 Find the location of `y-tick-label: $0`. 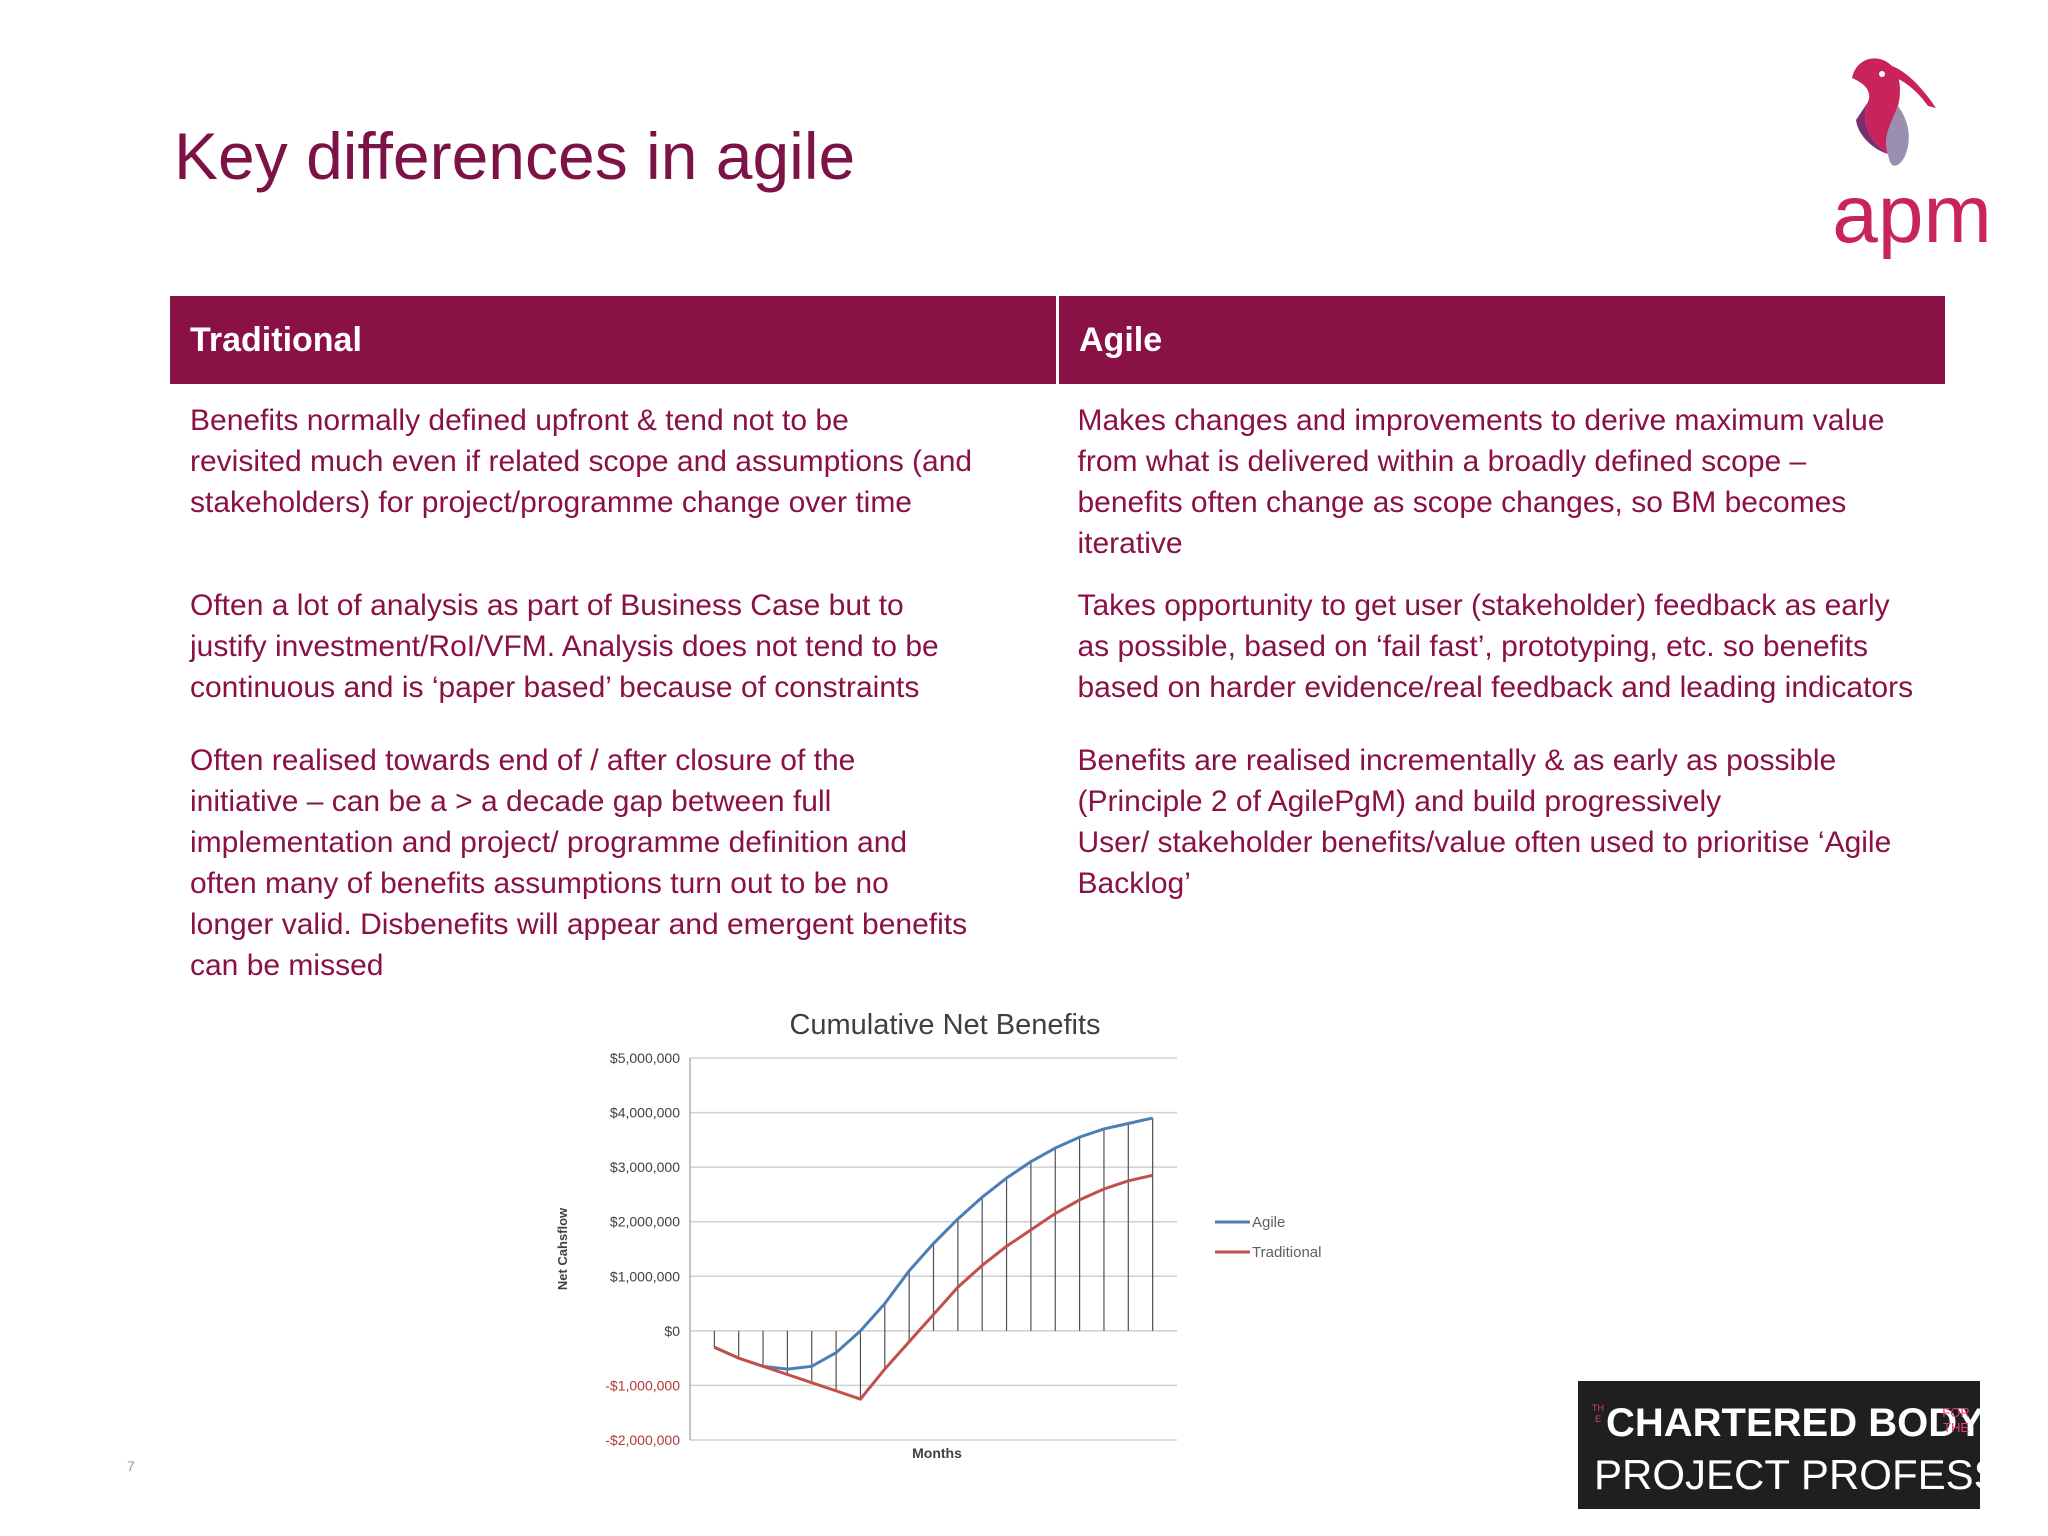

y-tick-label: $0 is located at coordinates (672, 1331).